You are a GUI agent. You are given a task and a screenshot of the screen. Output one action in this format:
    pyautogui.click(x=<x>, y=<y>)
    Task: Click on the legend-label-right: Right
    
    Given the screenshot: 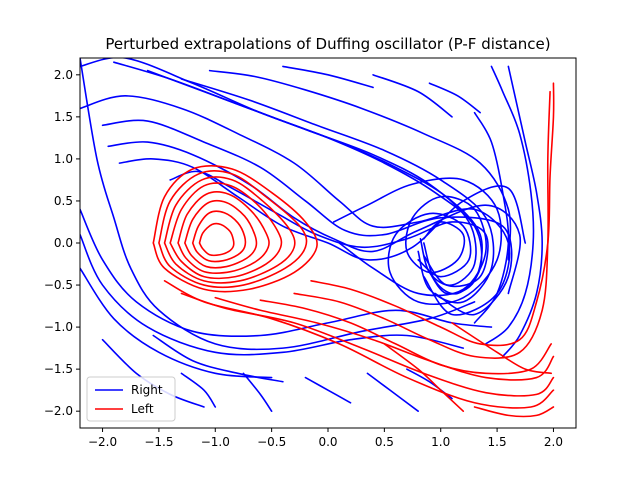 What is the action you would take?
    pyautogui.click(x=147, y=390)
    